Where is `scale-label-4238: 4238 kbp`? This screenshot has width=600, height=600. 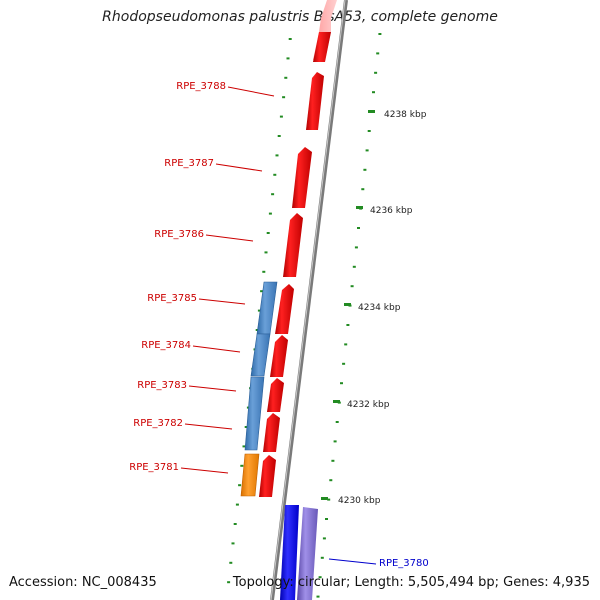
scale-label-4238: 4238 kbp is located at coordinates (405, 115).